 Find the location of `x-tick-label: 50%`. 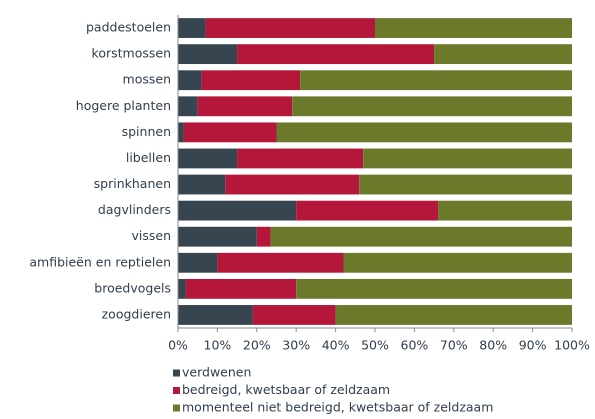

x-tick-label: 50% is located at coordinates (375, 345).